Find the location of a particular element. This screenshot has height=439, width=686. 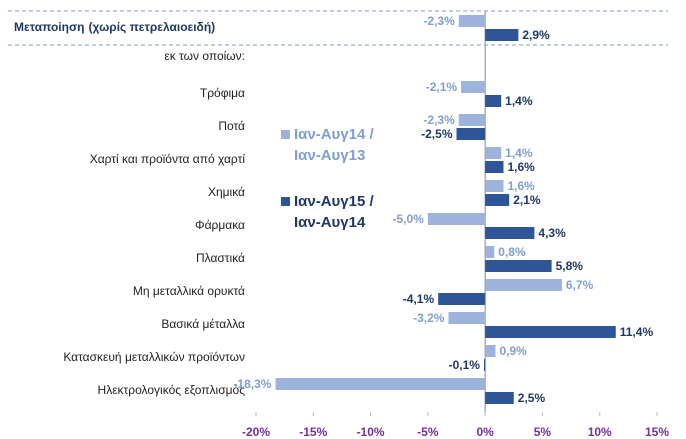

value-label: 11,4% is located at coordinates (637, 332).